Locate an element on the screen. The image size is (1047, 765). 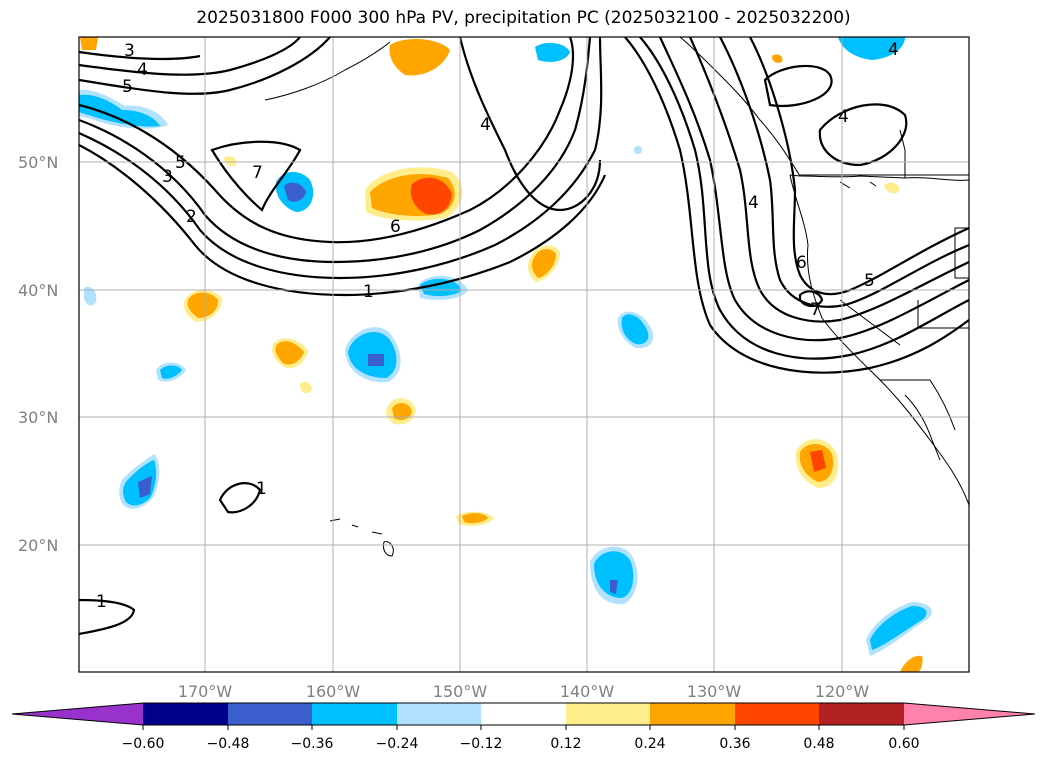
lon-label: 150°W is located at coordinates (460, 691).